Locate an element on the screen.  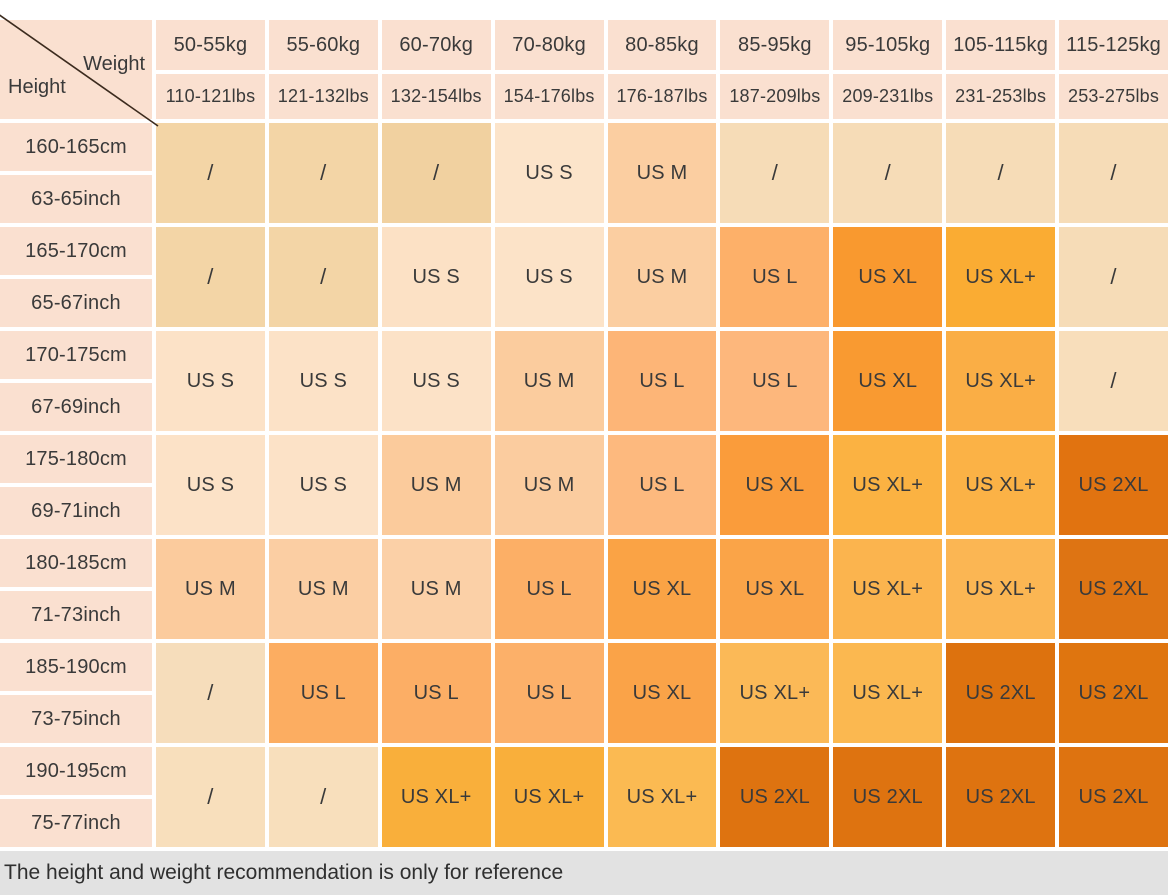
row-header-cm: 190-195cm is located at coordinates (76, 771).